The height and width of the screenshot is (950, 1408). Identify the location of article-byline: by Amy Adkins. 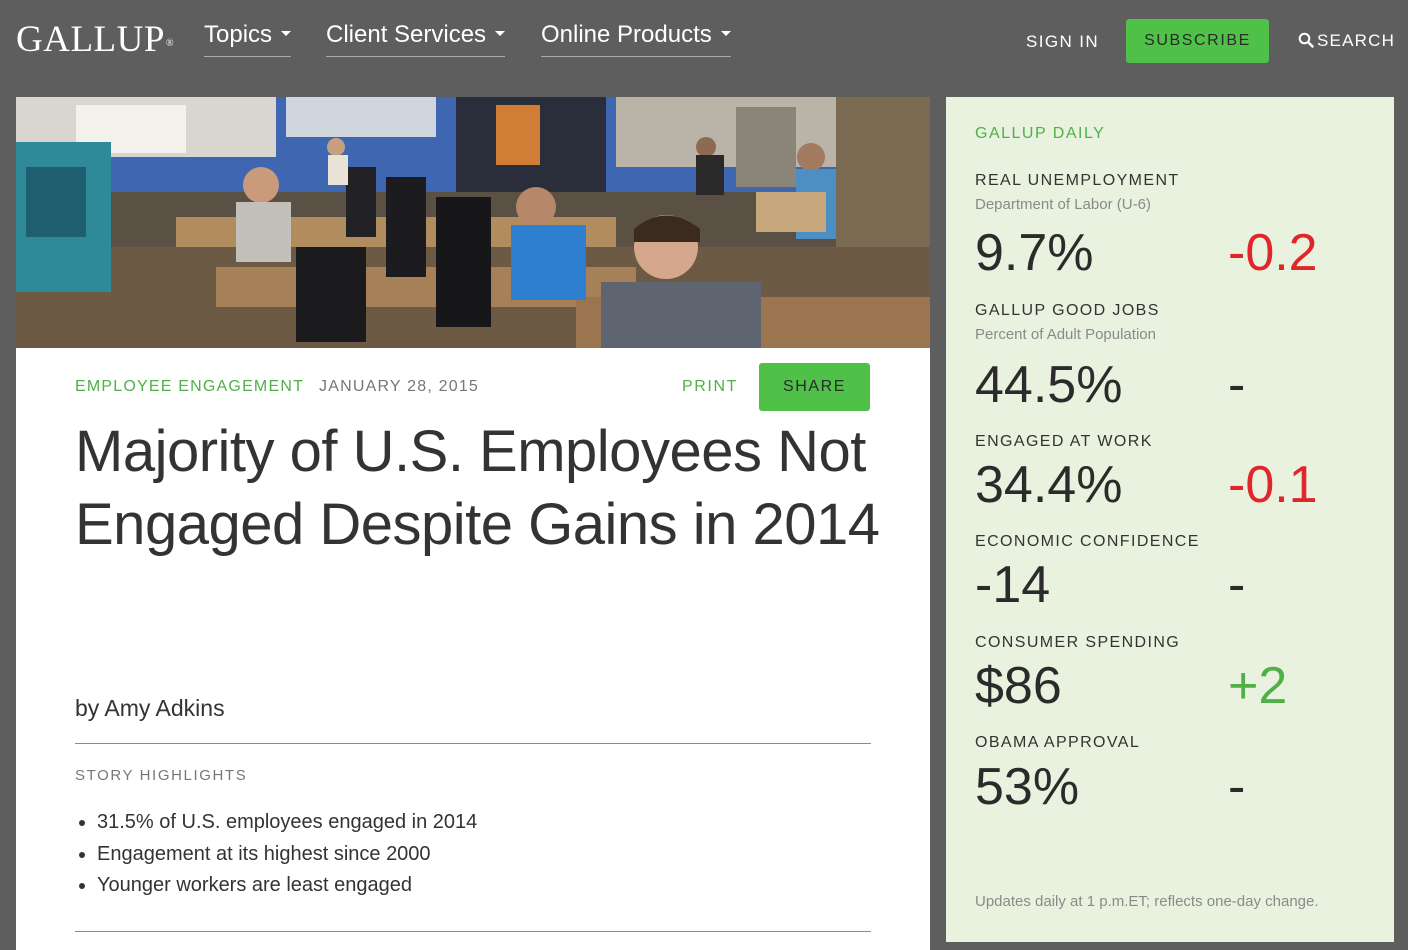
(150, 708).